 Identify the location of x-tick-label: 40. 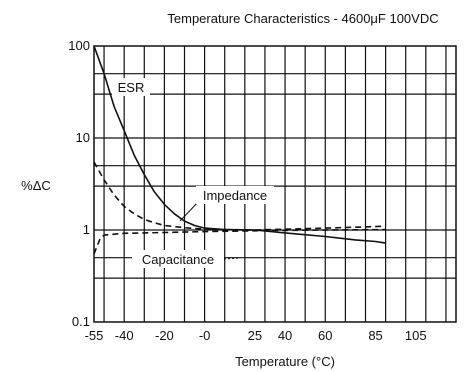
(285, 335).